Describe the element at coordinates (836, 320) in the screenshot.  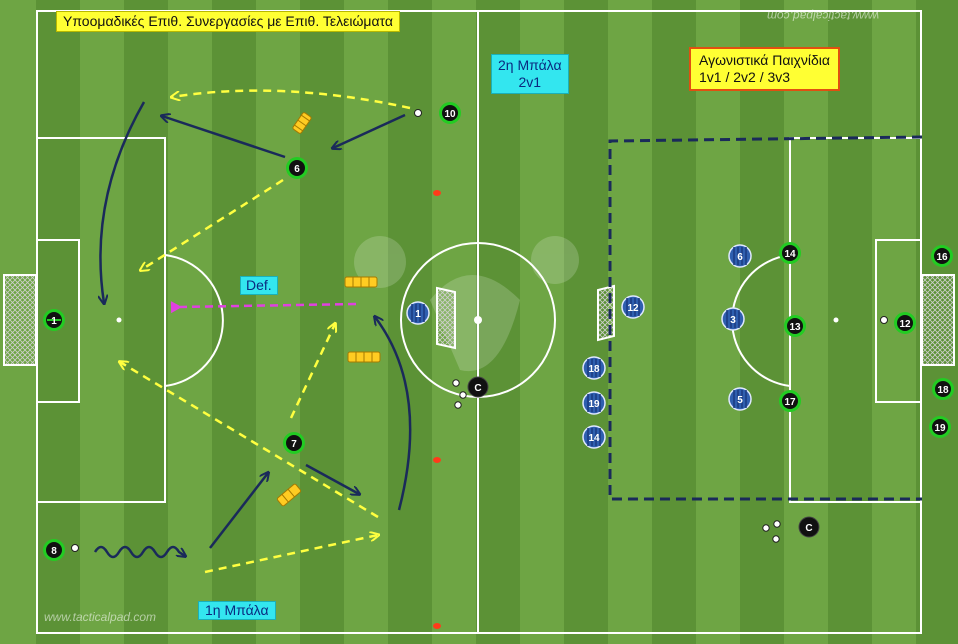
I see `right-penalty-spot` at that location.